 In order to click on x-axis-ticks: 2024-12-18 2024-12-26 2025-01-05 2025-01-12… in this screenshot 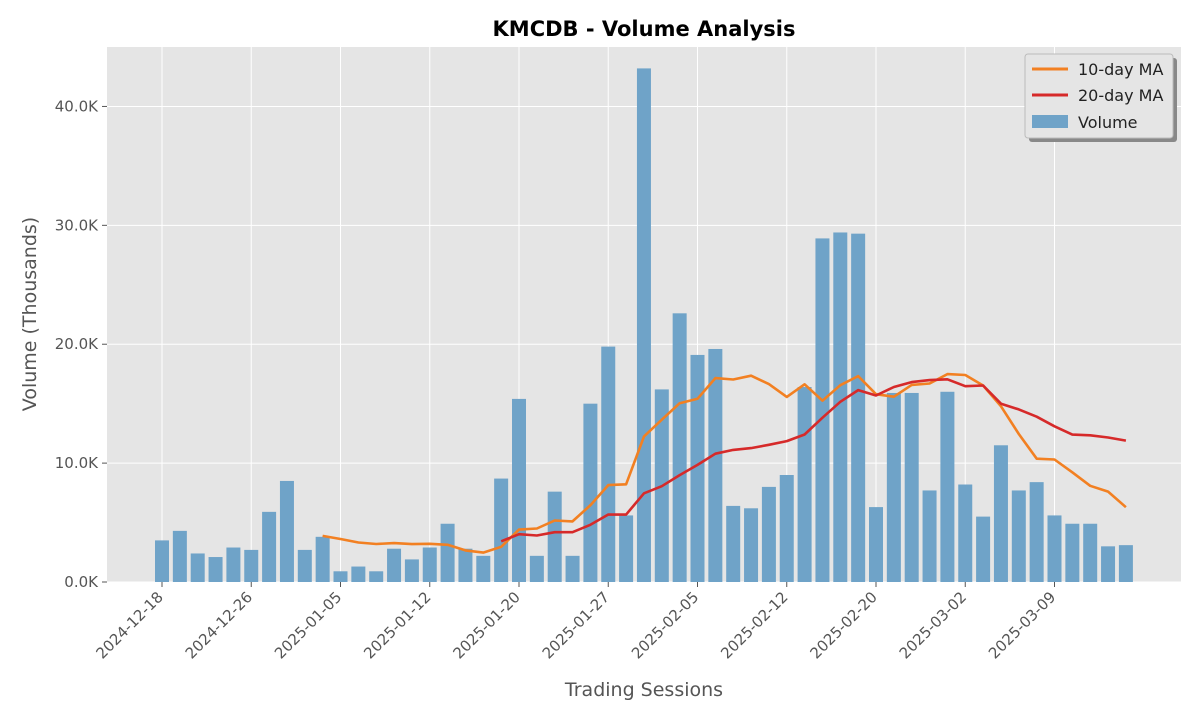, I will do `click(575, 622)`.